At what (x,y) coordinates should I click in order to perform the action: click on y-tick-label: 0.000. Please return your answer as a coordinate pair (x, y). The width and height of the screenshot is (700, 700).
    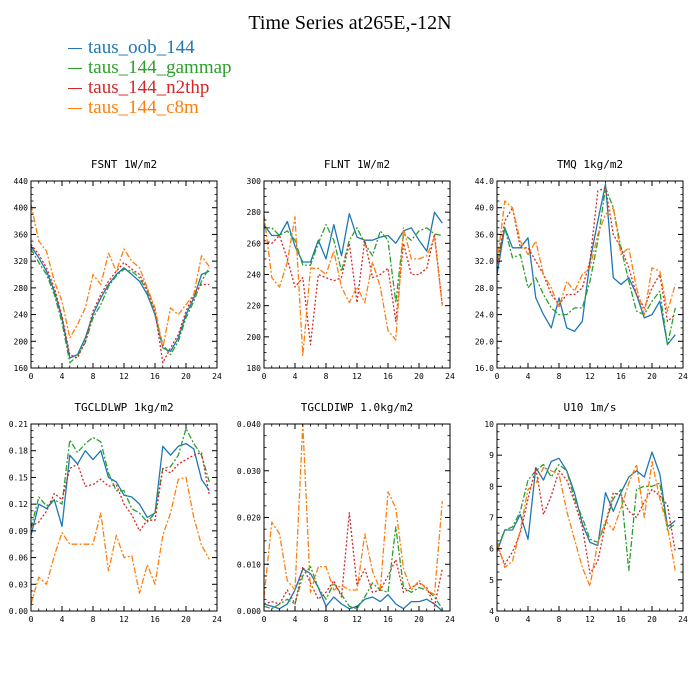
    Looking at the image, I should click on (249, 611).